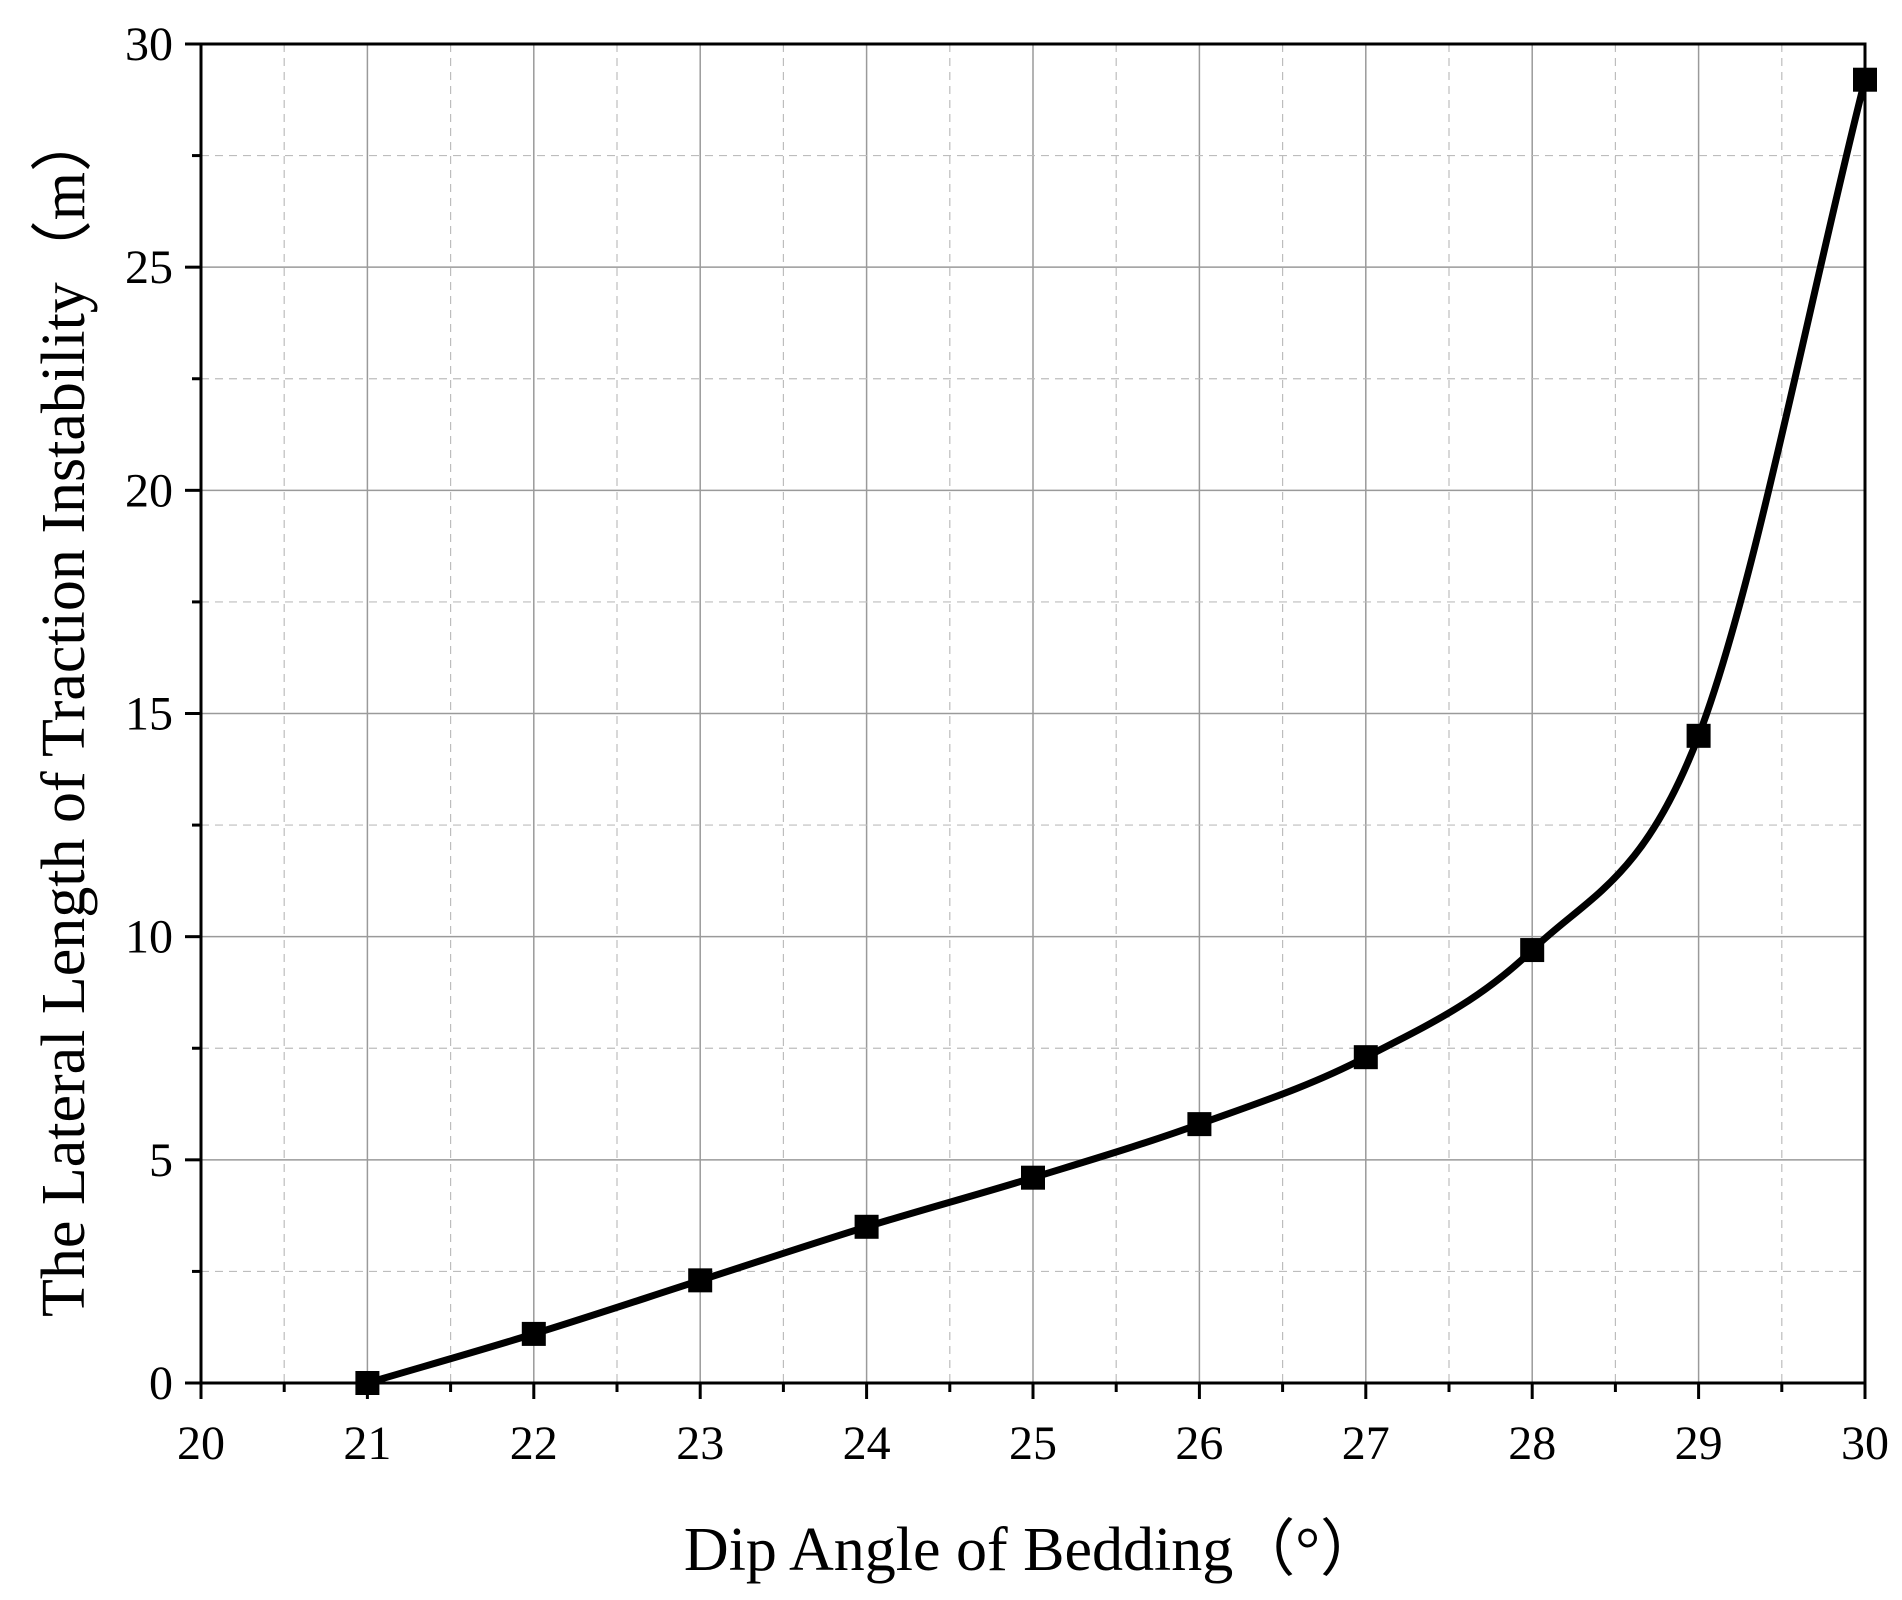 This screenshot has width=1902, height=1600. I want to click on x-tick-label: 29, so click(1699, 1443).